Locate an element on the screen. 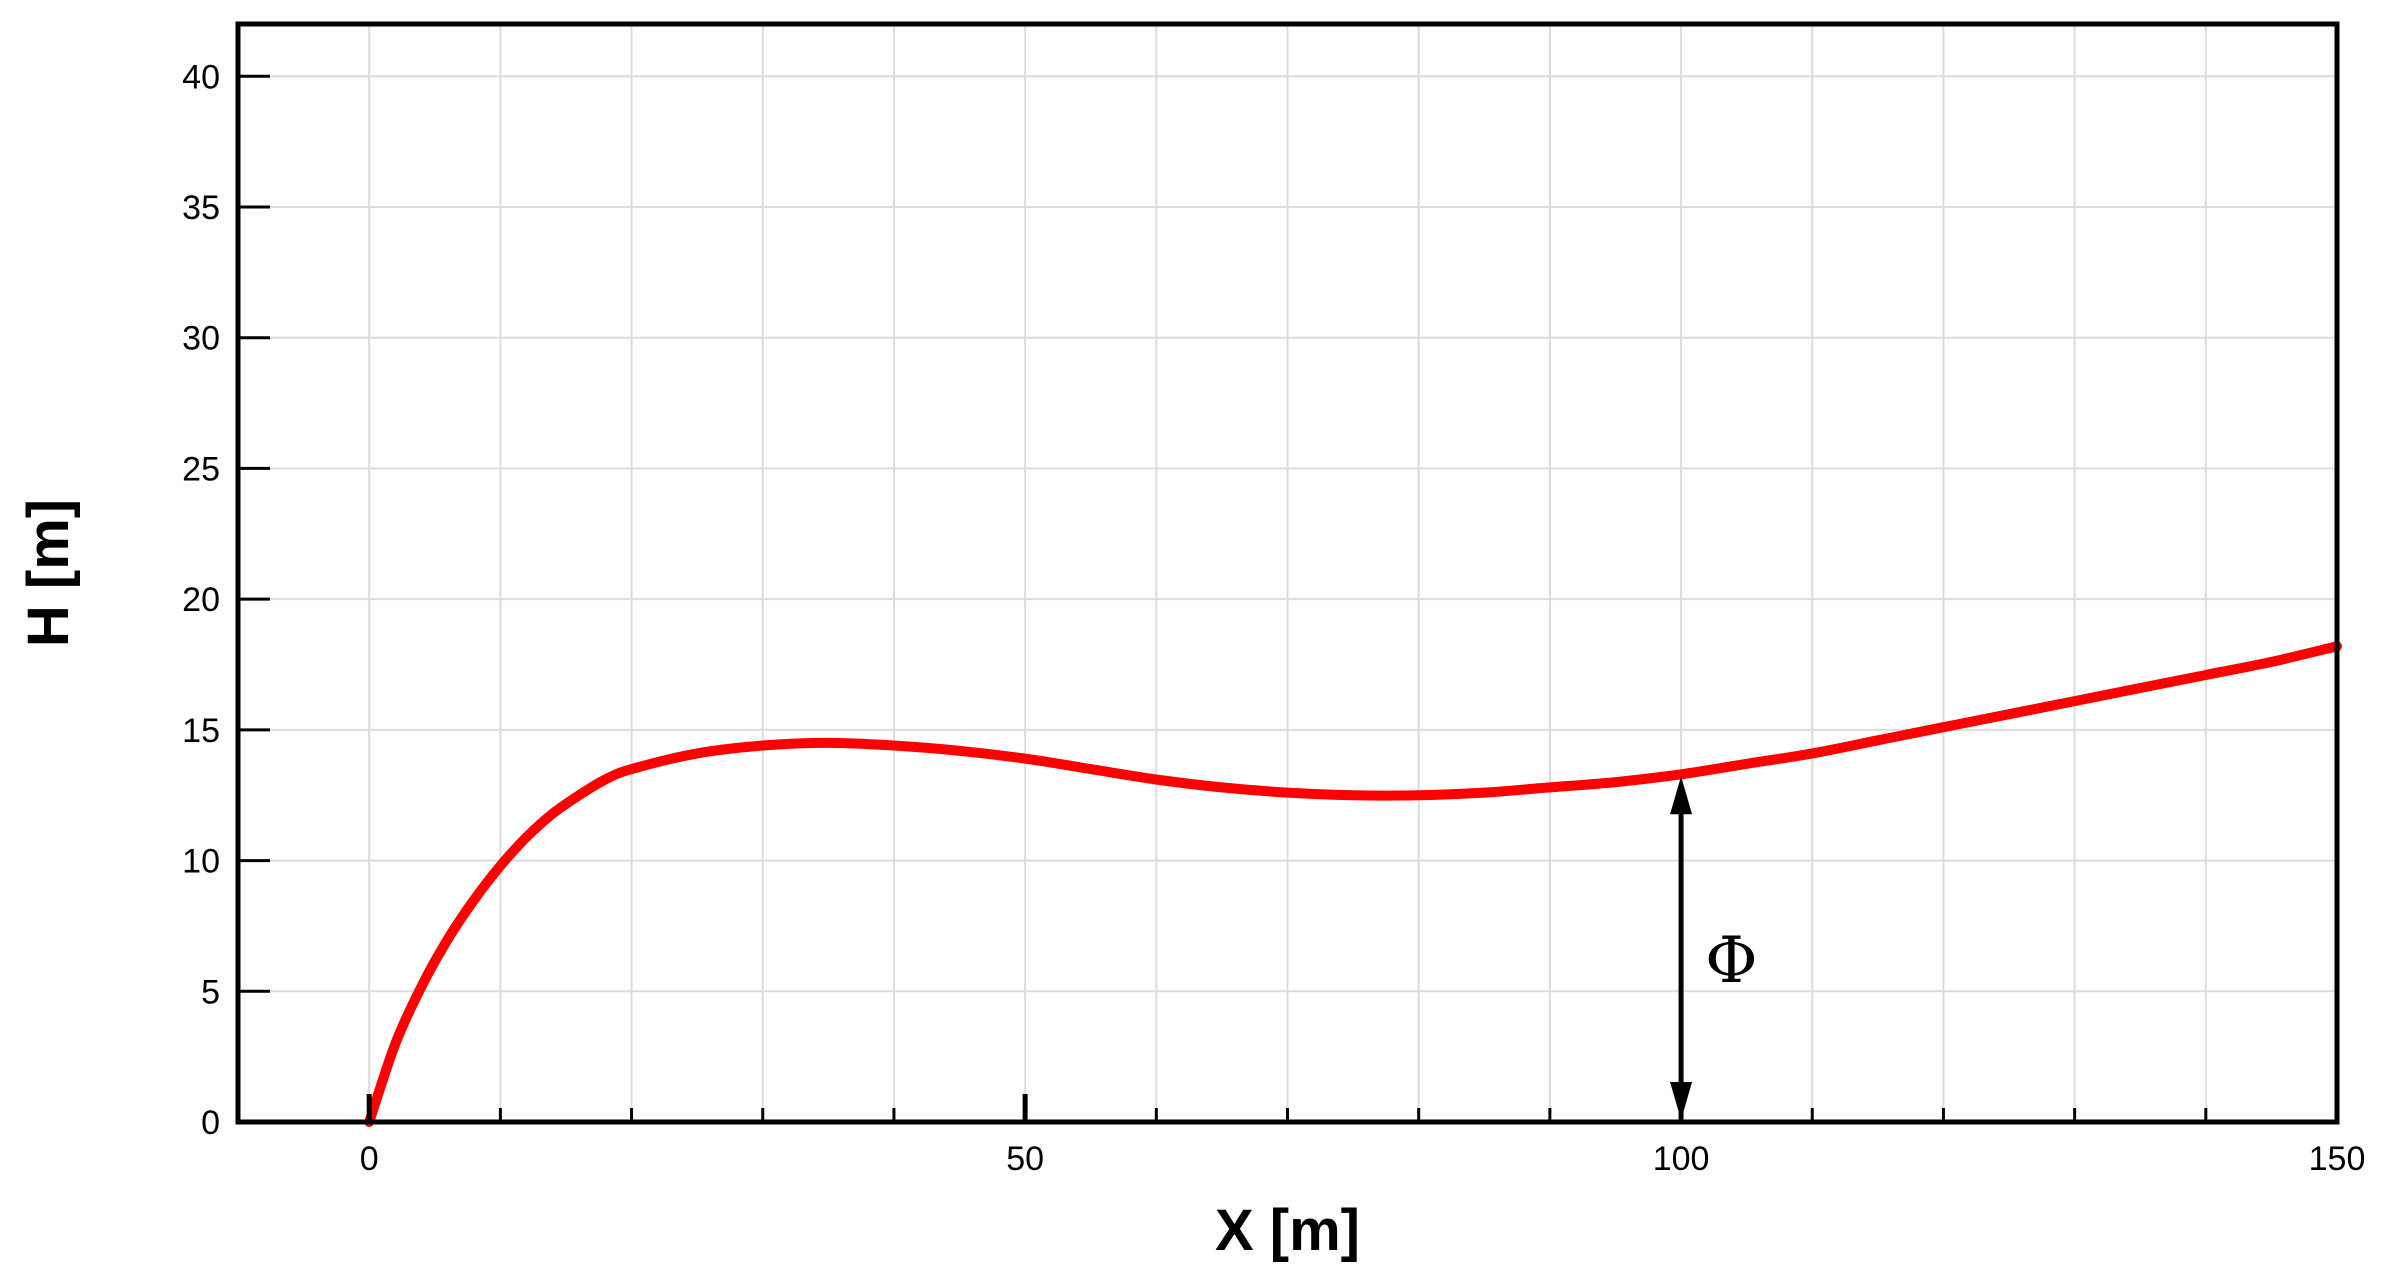 The height and width of the screenshot is (1280, 2384). x-tick-label: 100 is located at coordinates (1681, 1159).